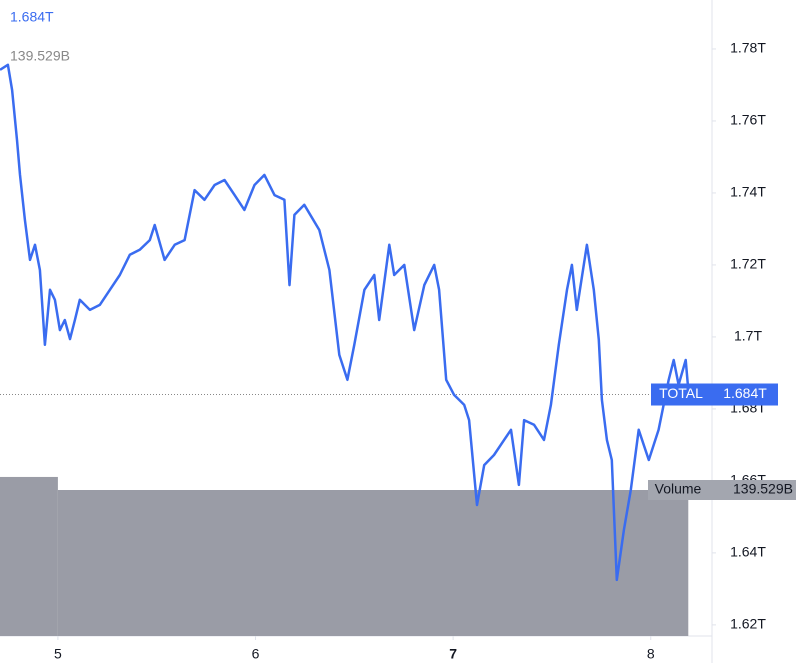 This screenshot has width=796, height=663. I want to click on series-name: TOTAL, so click(681, 393).